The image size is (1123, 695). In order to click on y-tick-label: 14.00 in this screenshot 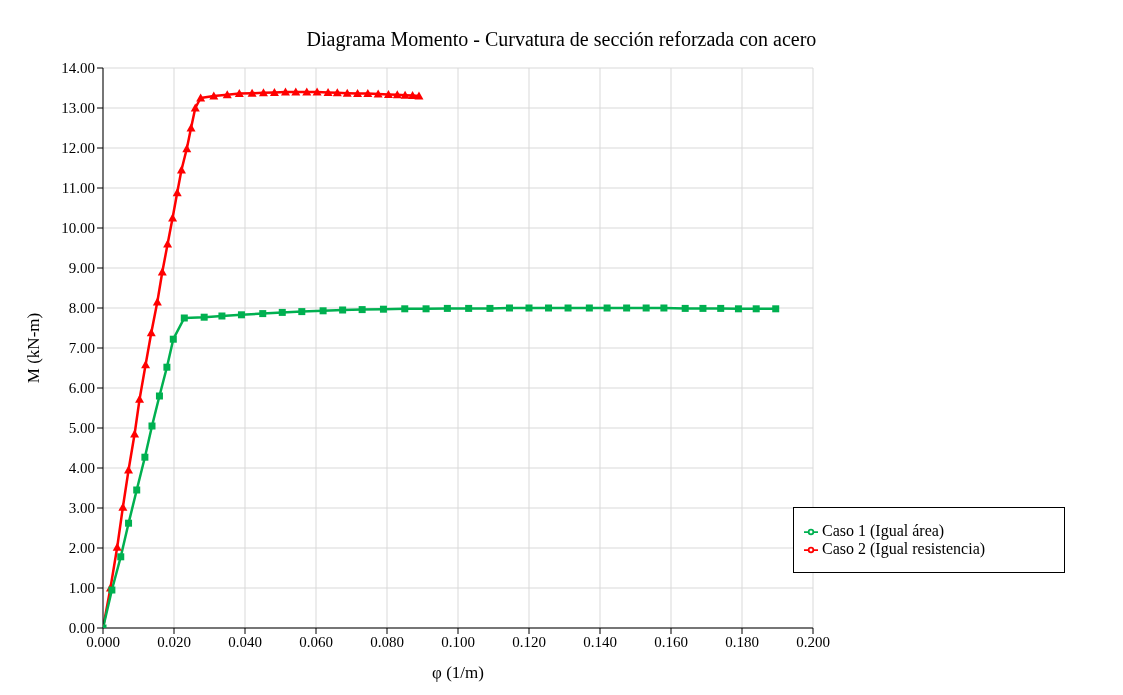, I will do `click(78, 68)`.